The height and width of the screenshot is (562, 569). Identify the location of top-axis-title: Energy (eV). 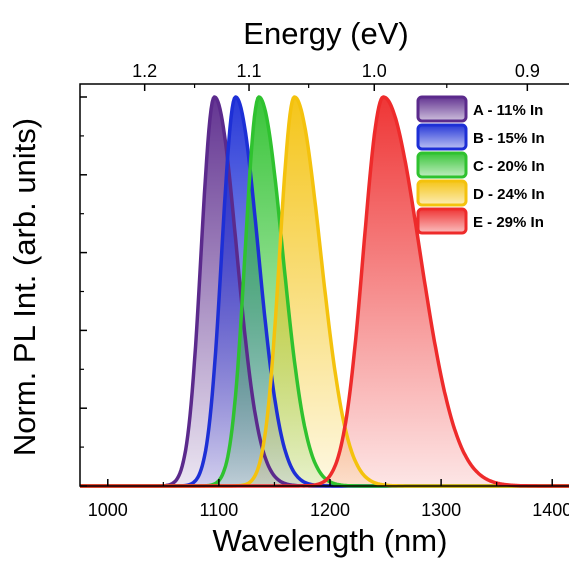
(325, 33).